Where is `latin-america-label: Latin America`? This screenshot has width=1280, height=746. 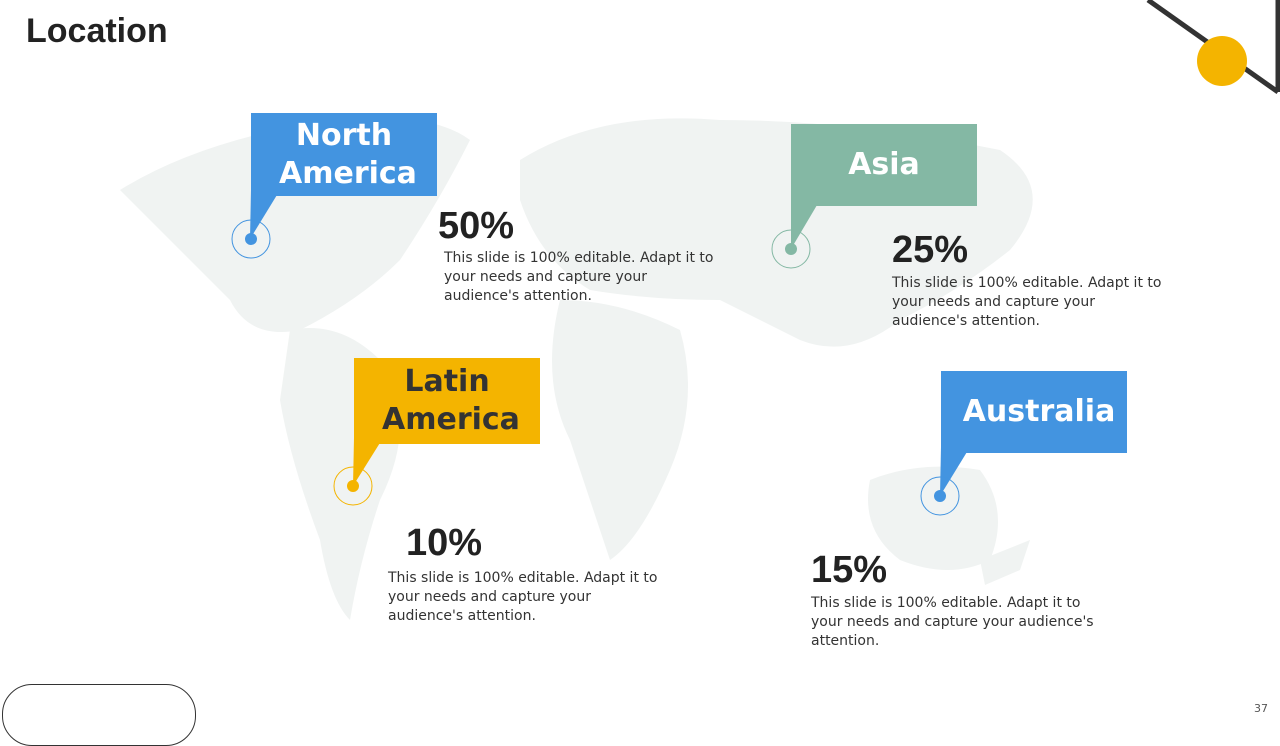
latin-america-label: Latin America is located at coordinates (447, 401).